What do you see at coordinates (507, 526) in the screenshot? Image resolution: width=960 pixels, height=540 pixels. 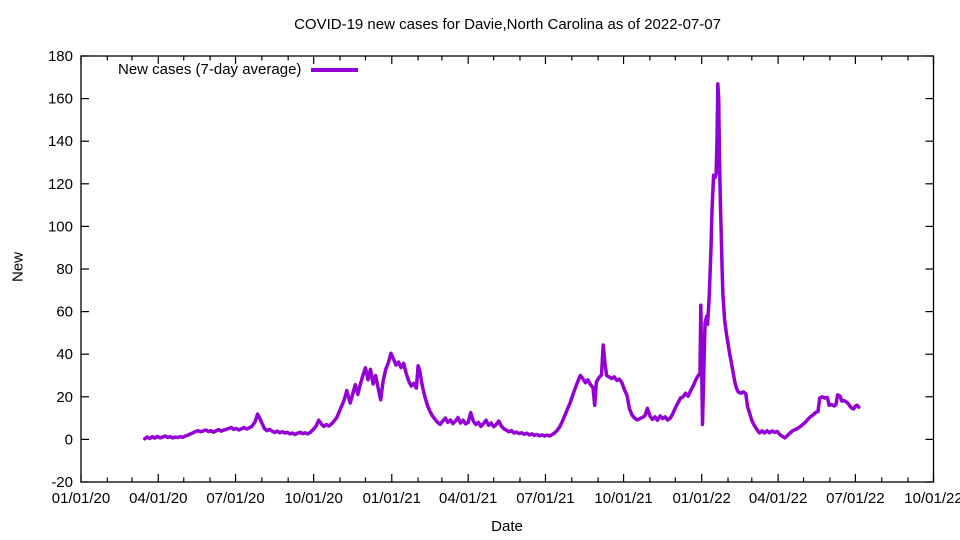 I see `x-axis-title: Date` at bounding box center [507, 526].